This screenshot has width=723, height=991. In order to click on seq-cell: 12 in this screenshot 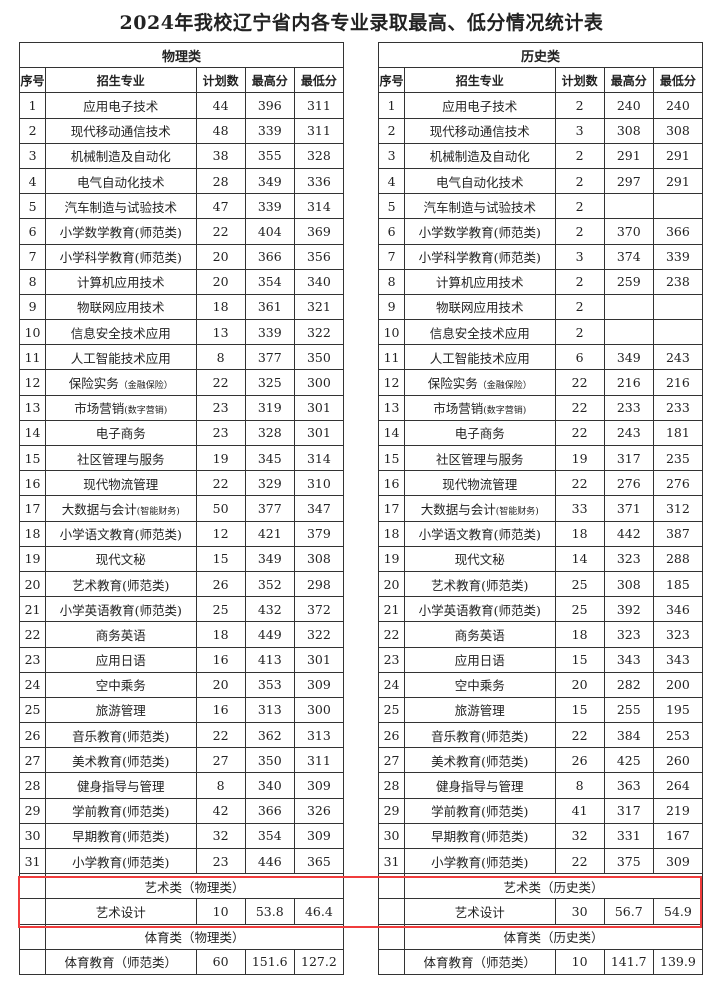, I will do `click(32, 382)`.